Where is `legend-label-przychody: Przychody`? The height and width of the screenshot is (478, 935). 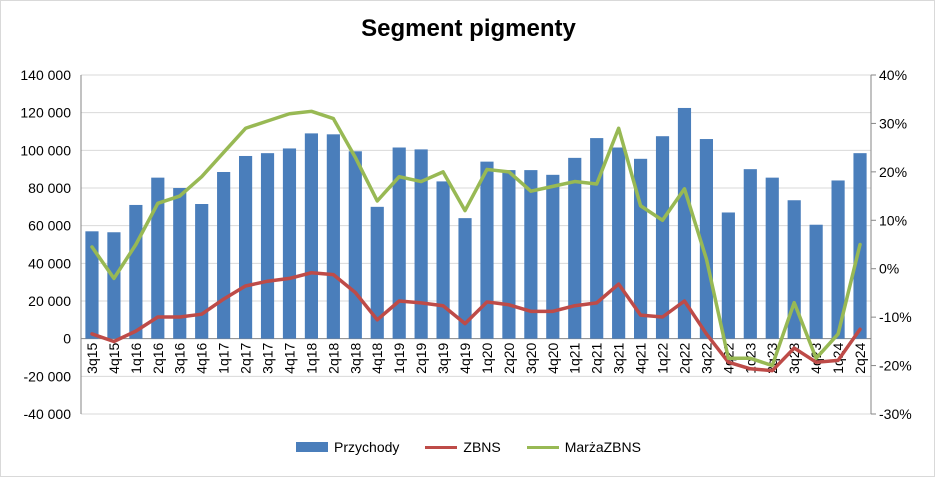 legend-label-przychody: Przychody is located at coordinates (367, 447).